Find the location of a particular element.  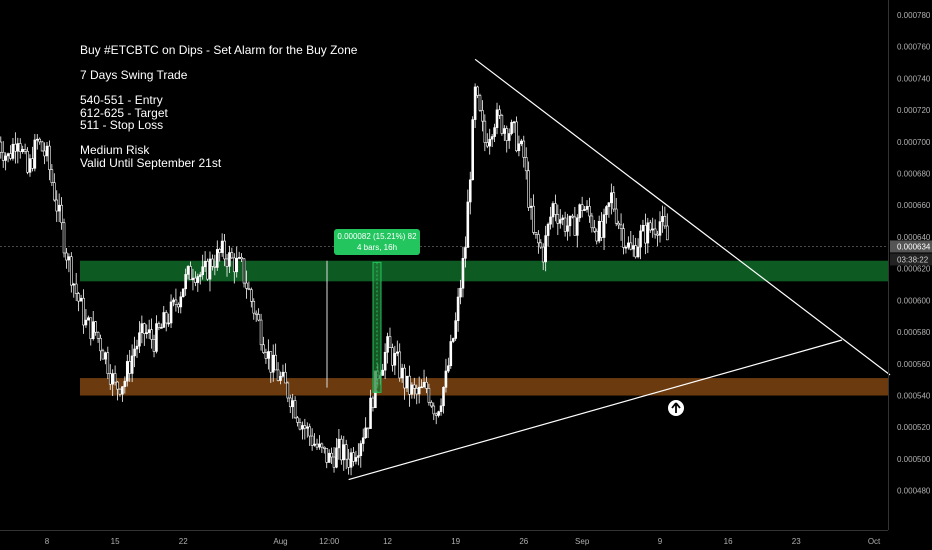

price-tick-label: 0.000760 is located at coordinates (914, 47).